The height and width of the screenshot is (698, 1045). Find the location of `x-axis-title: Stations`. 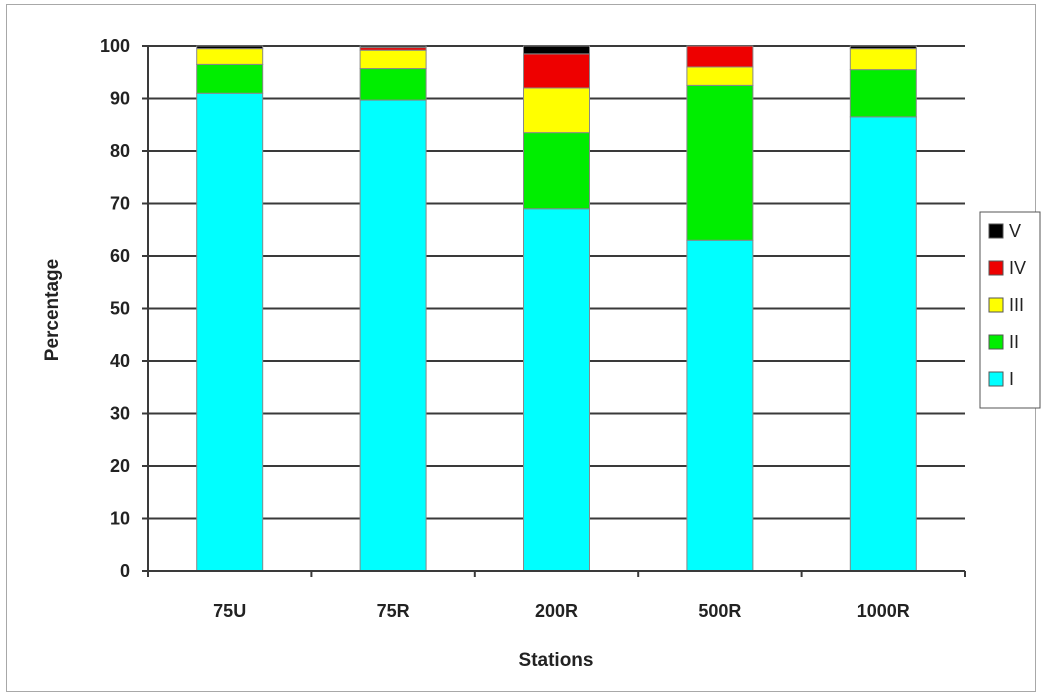

x-axis-title: Stations is located at coordinates (556, 660).